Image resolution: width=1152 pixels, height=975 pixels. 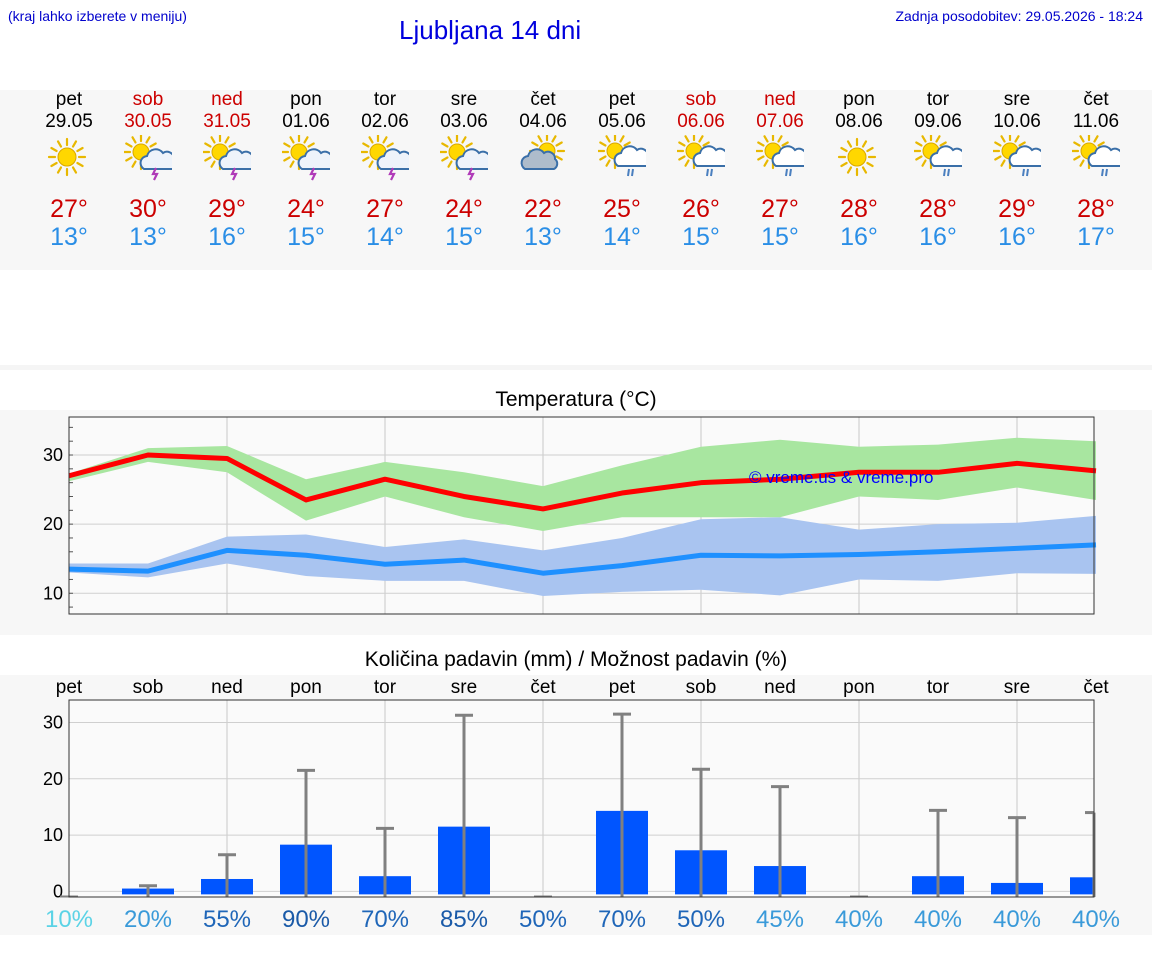 I want to click on temperature-chart-title: Temperatura (°C), so click(x=576, y=399).